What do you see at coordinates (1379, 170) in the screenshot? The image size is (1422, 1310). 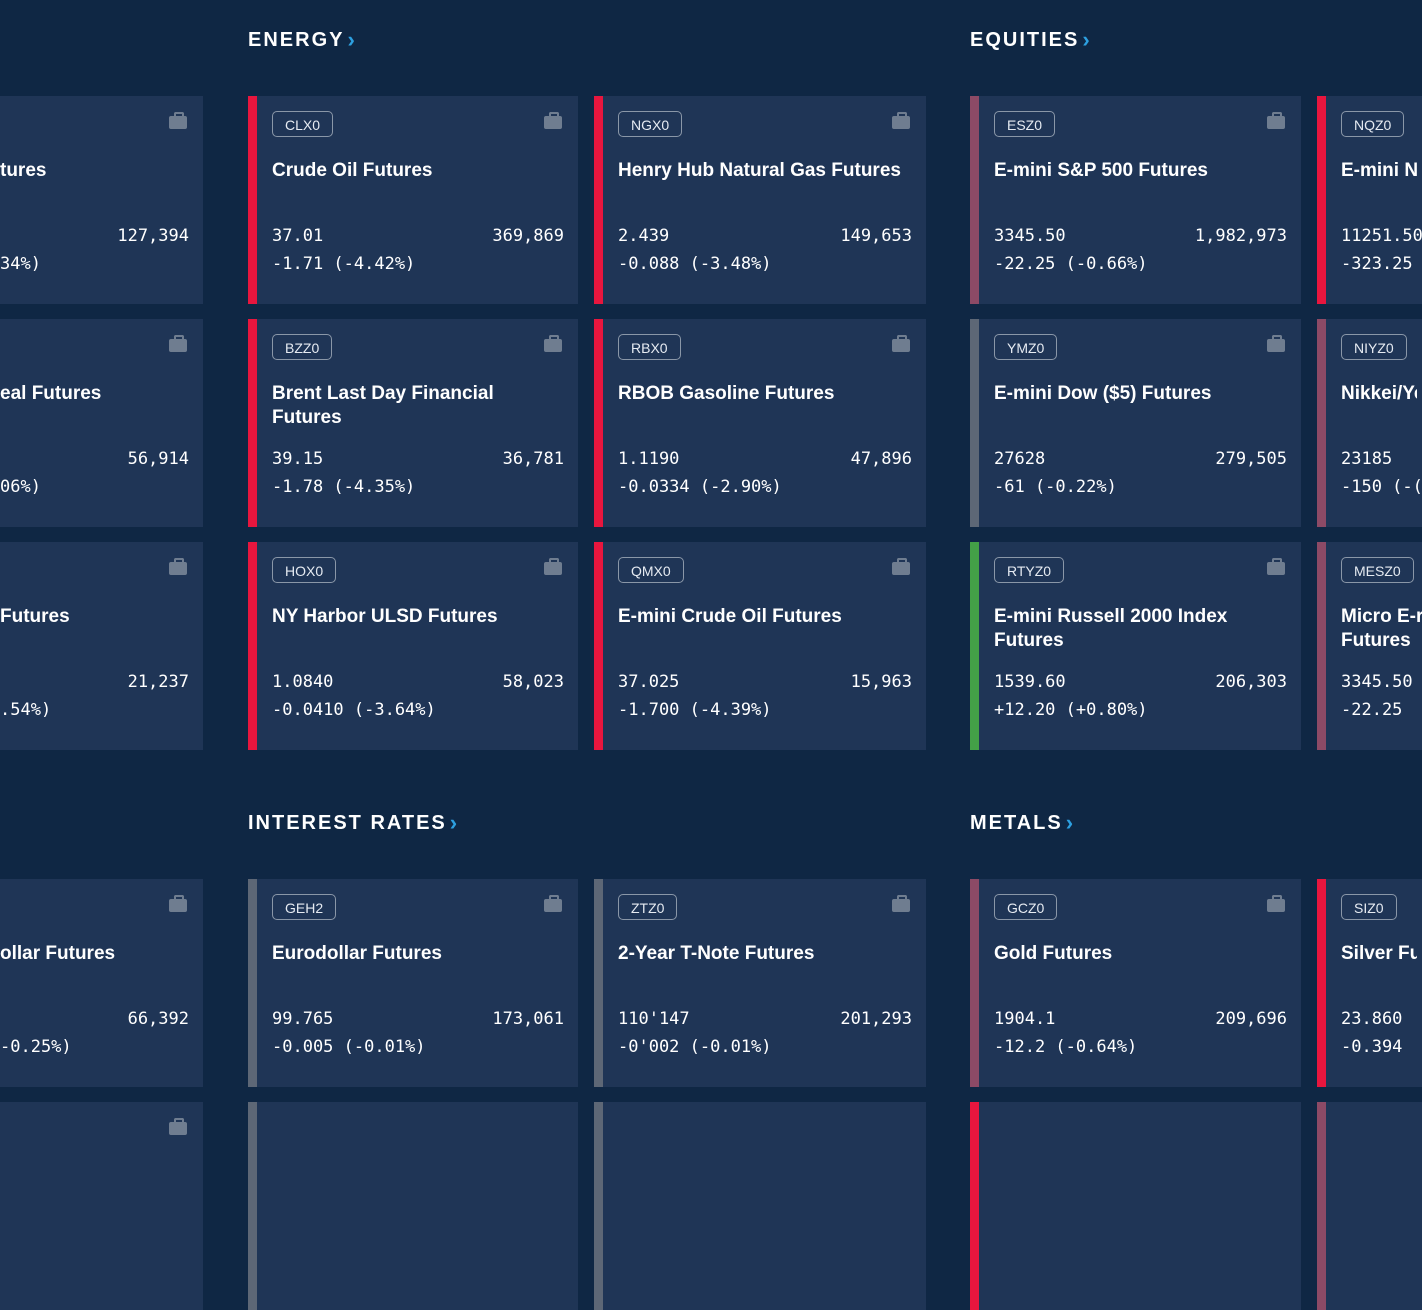 I see `contract-name: E-mini N` at bounding box center [1379, 170].